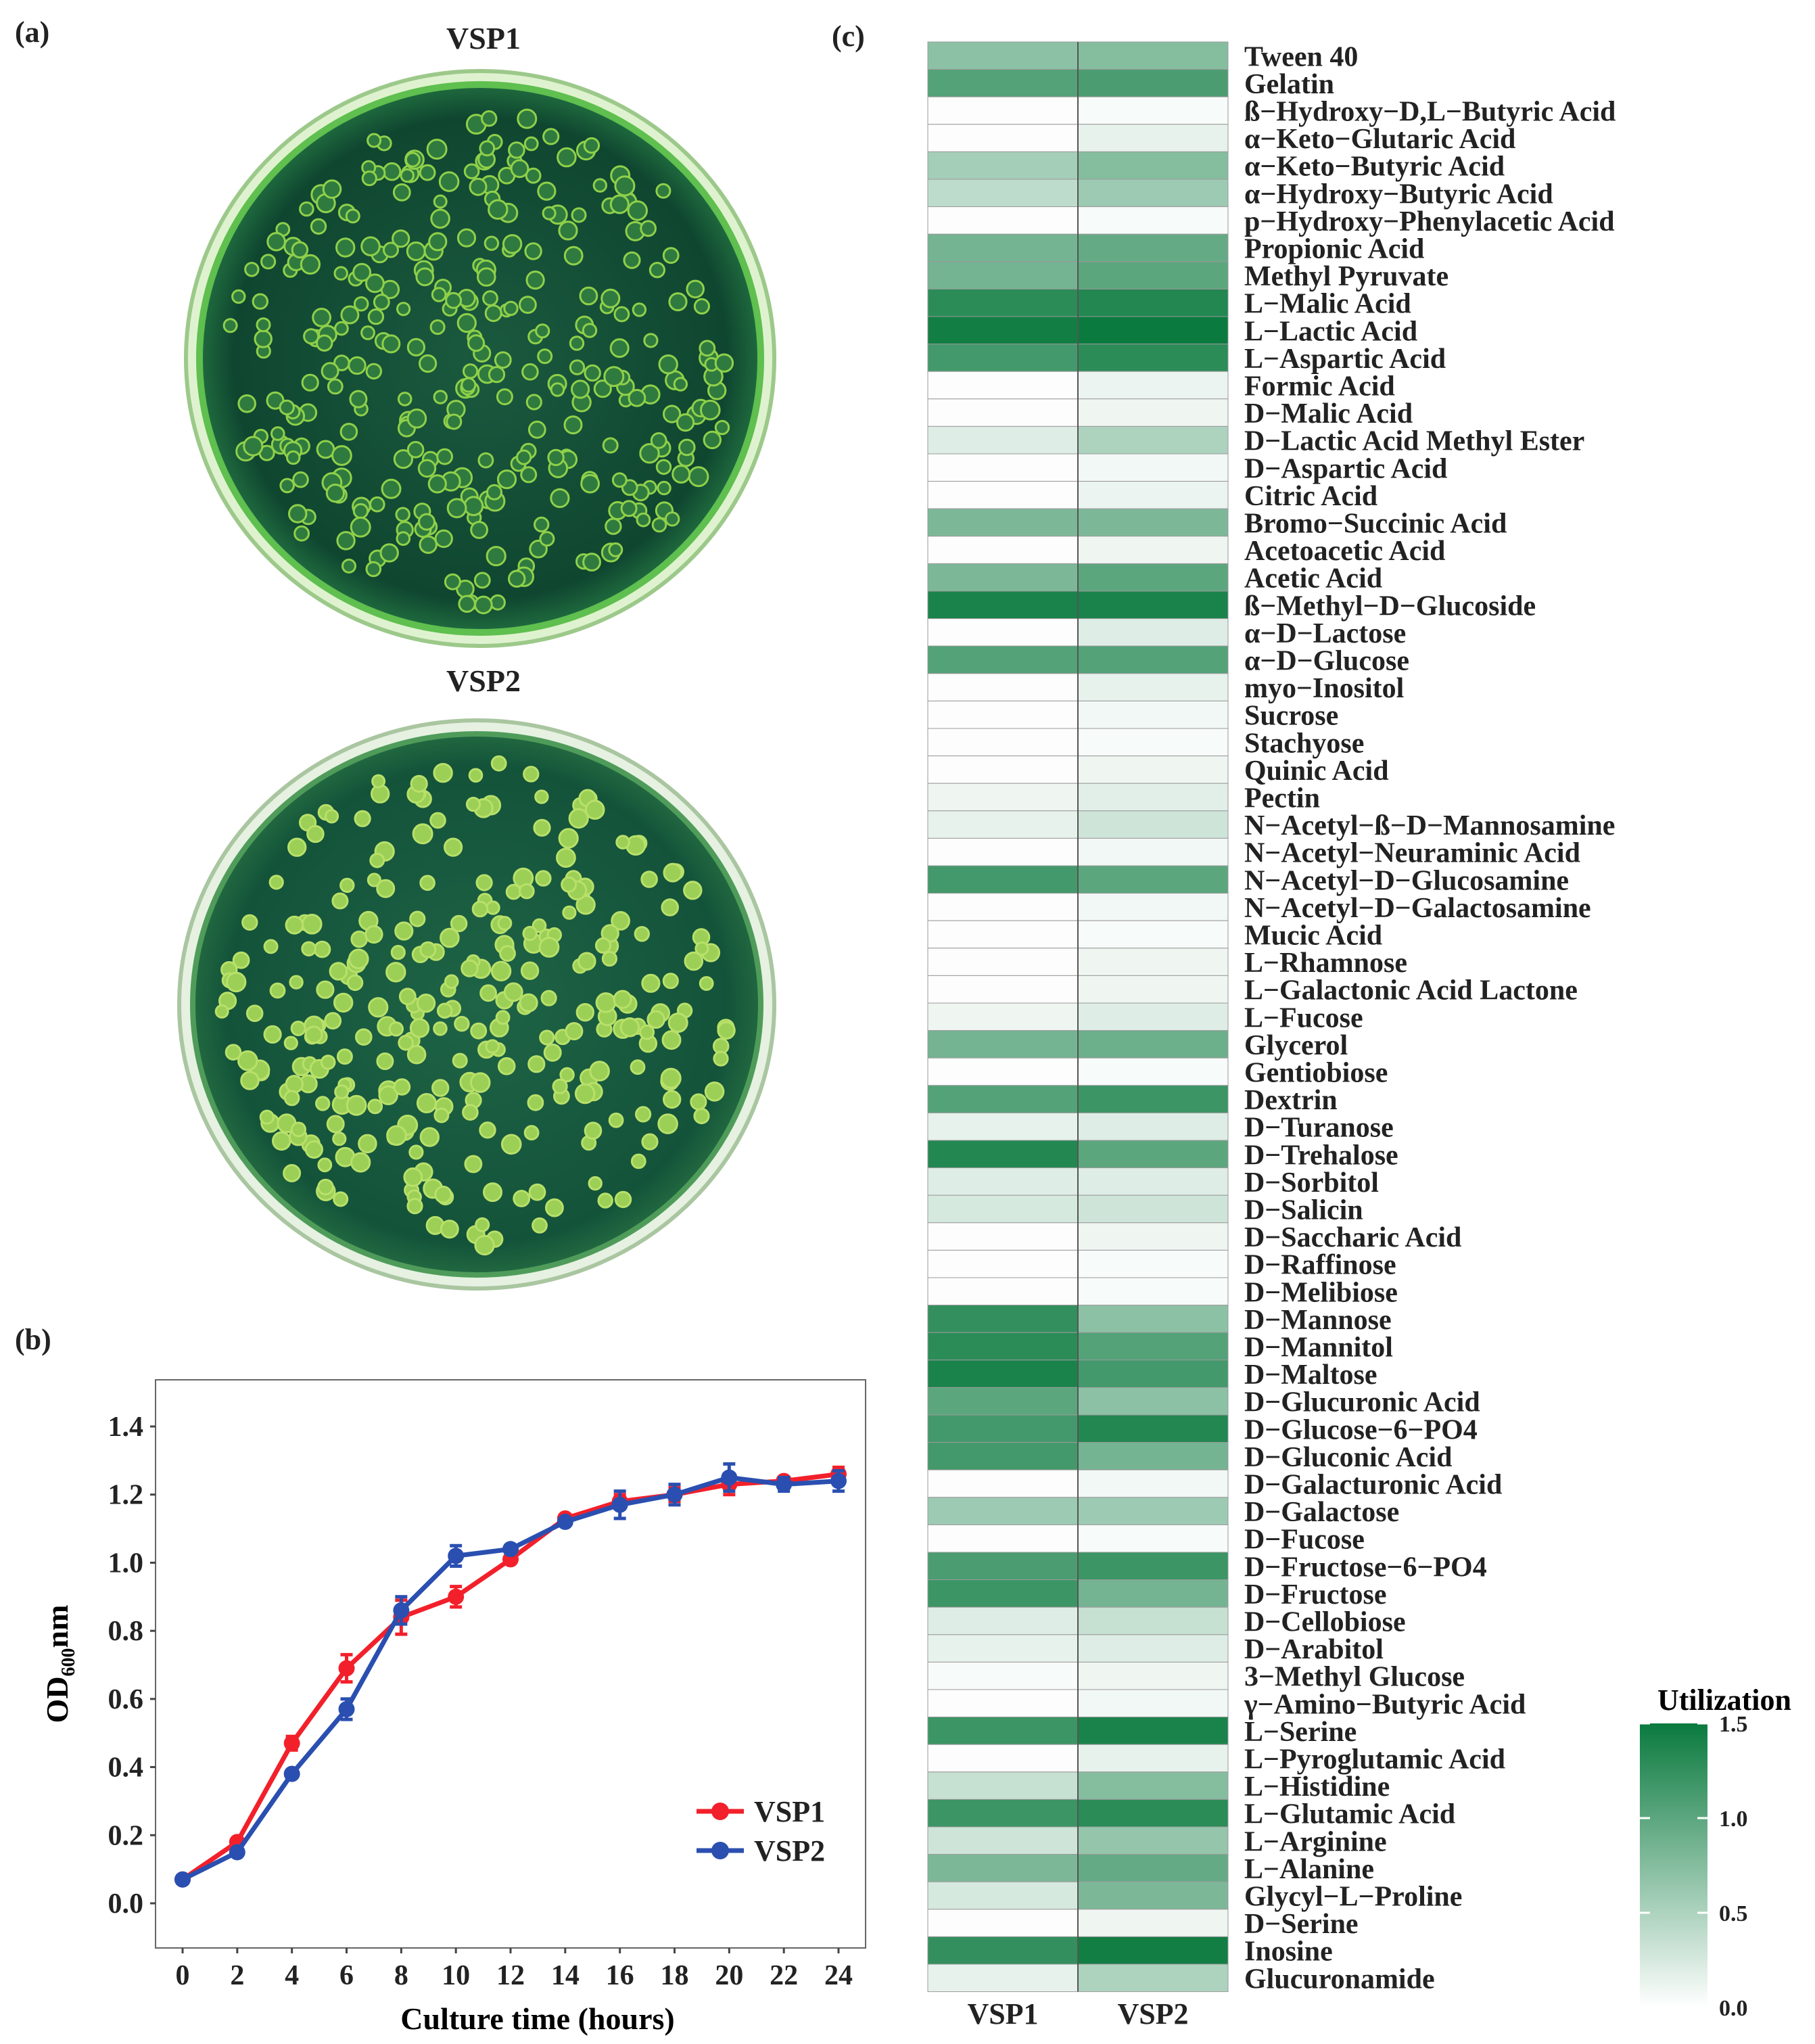 The height and width of the screenshot is (2044, 1815). I want to click on heatmap-row-label: L−Pyroglutamic Acid, so click(1374, 1760).